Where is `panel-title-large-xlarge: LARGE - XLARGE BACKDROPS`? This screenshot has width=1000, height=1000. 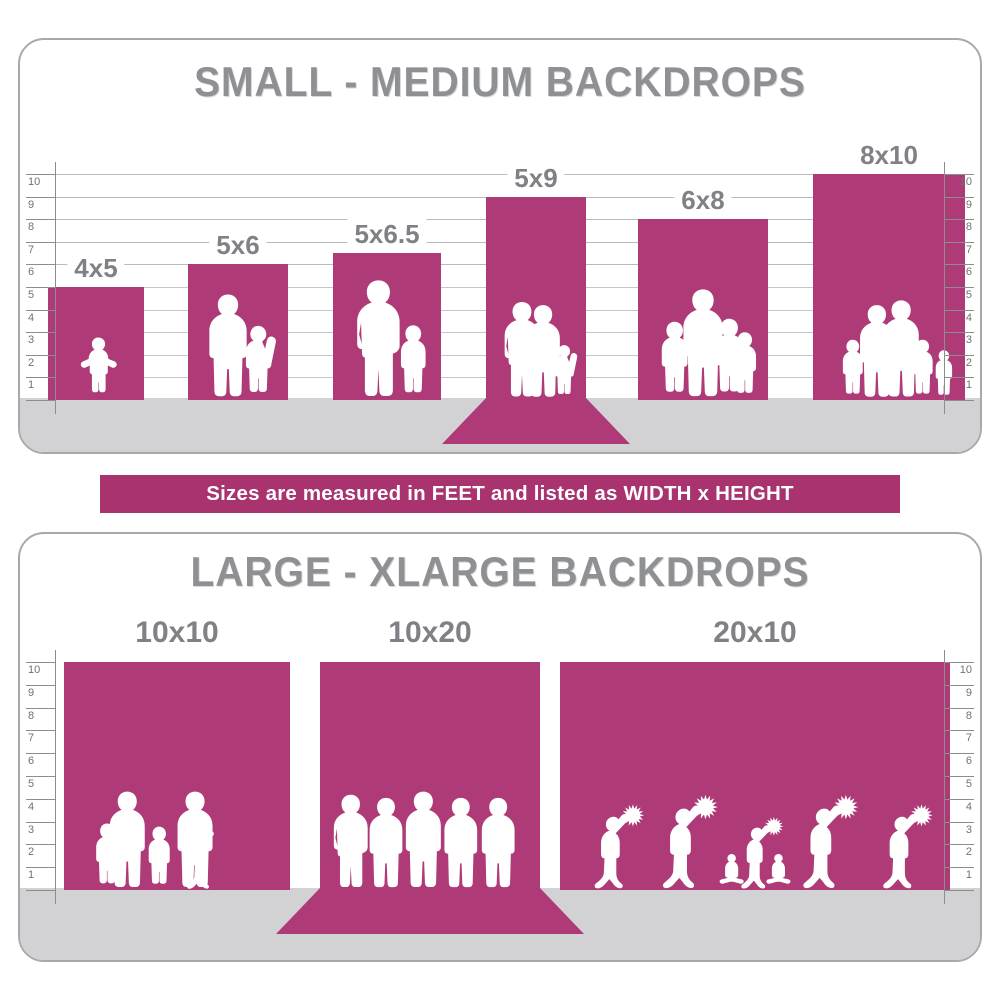 panel-title-large-xlarge: LARGE - XLARGE BACKDROPS is located at coordinates (500, 571).